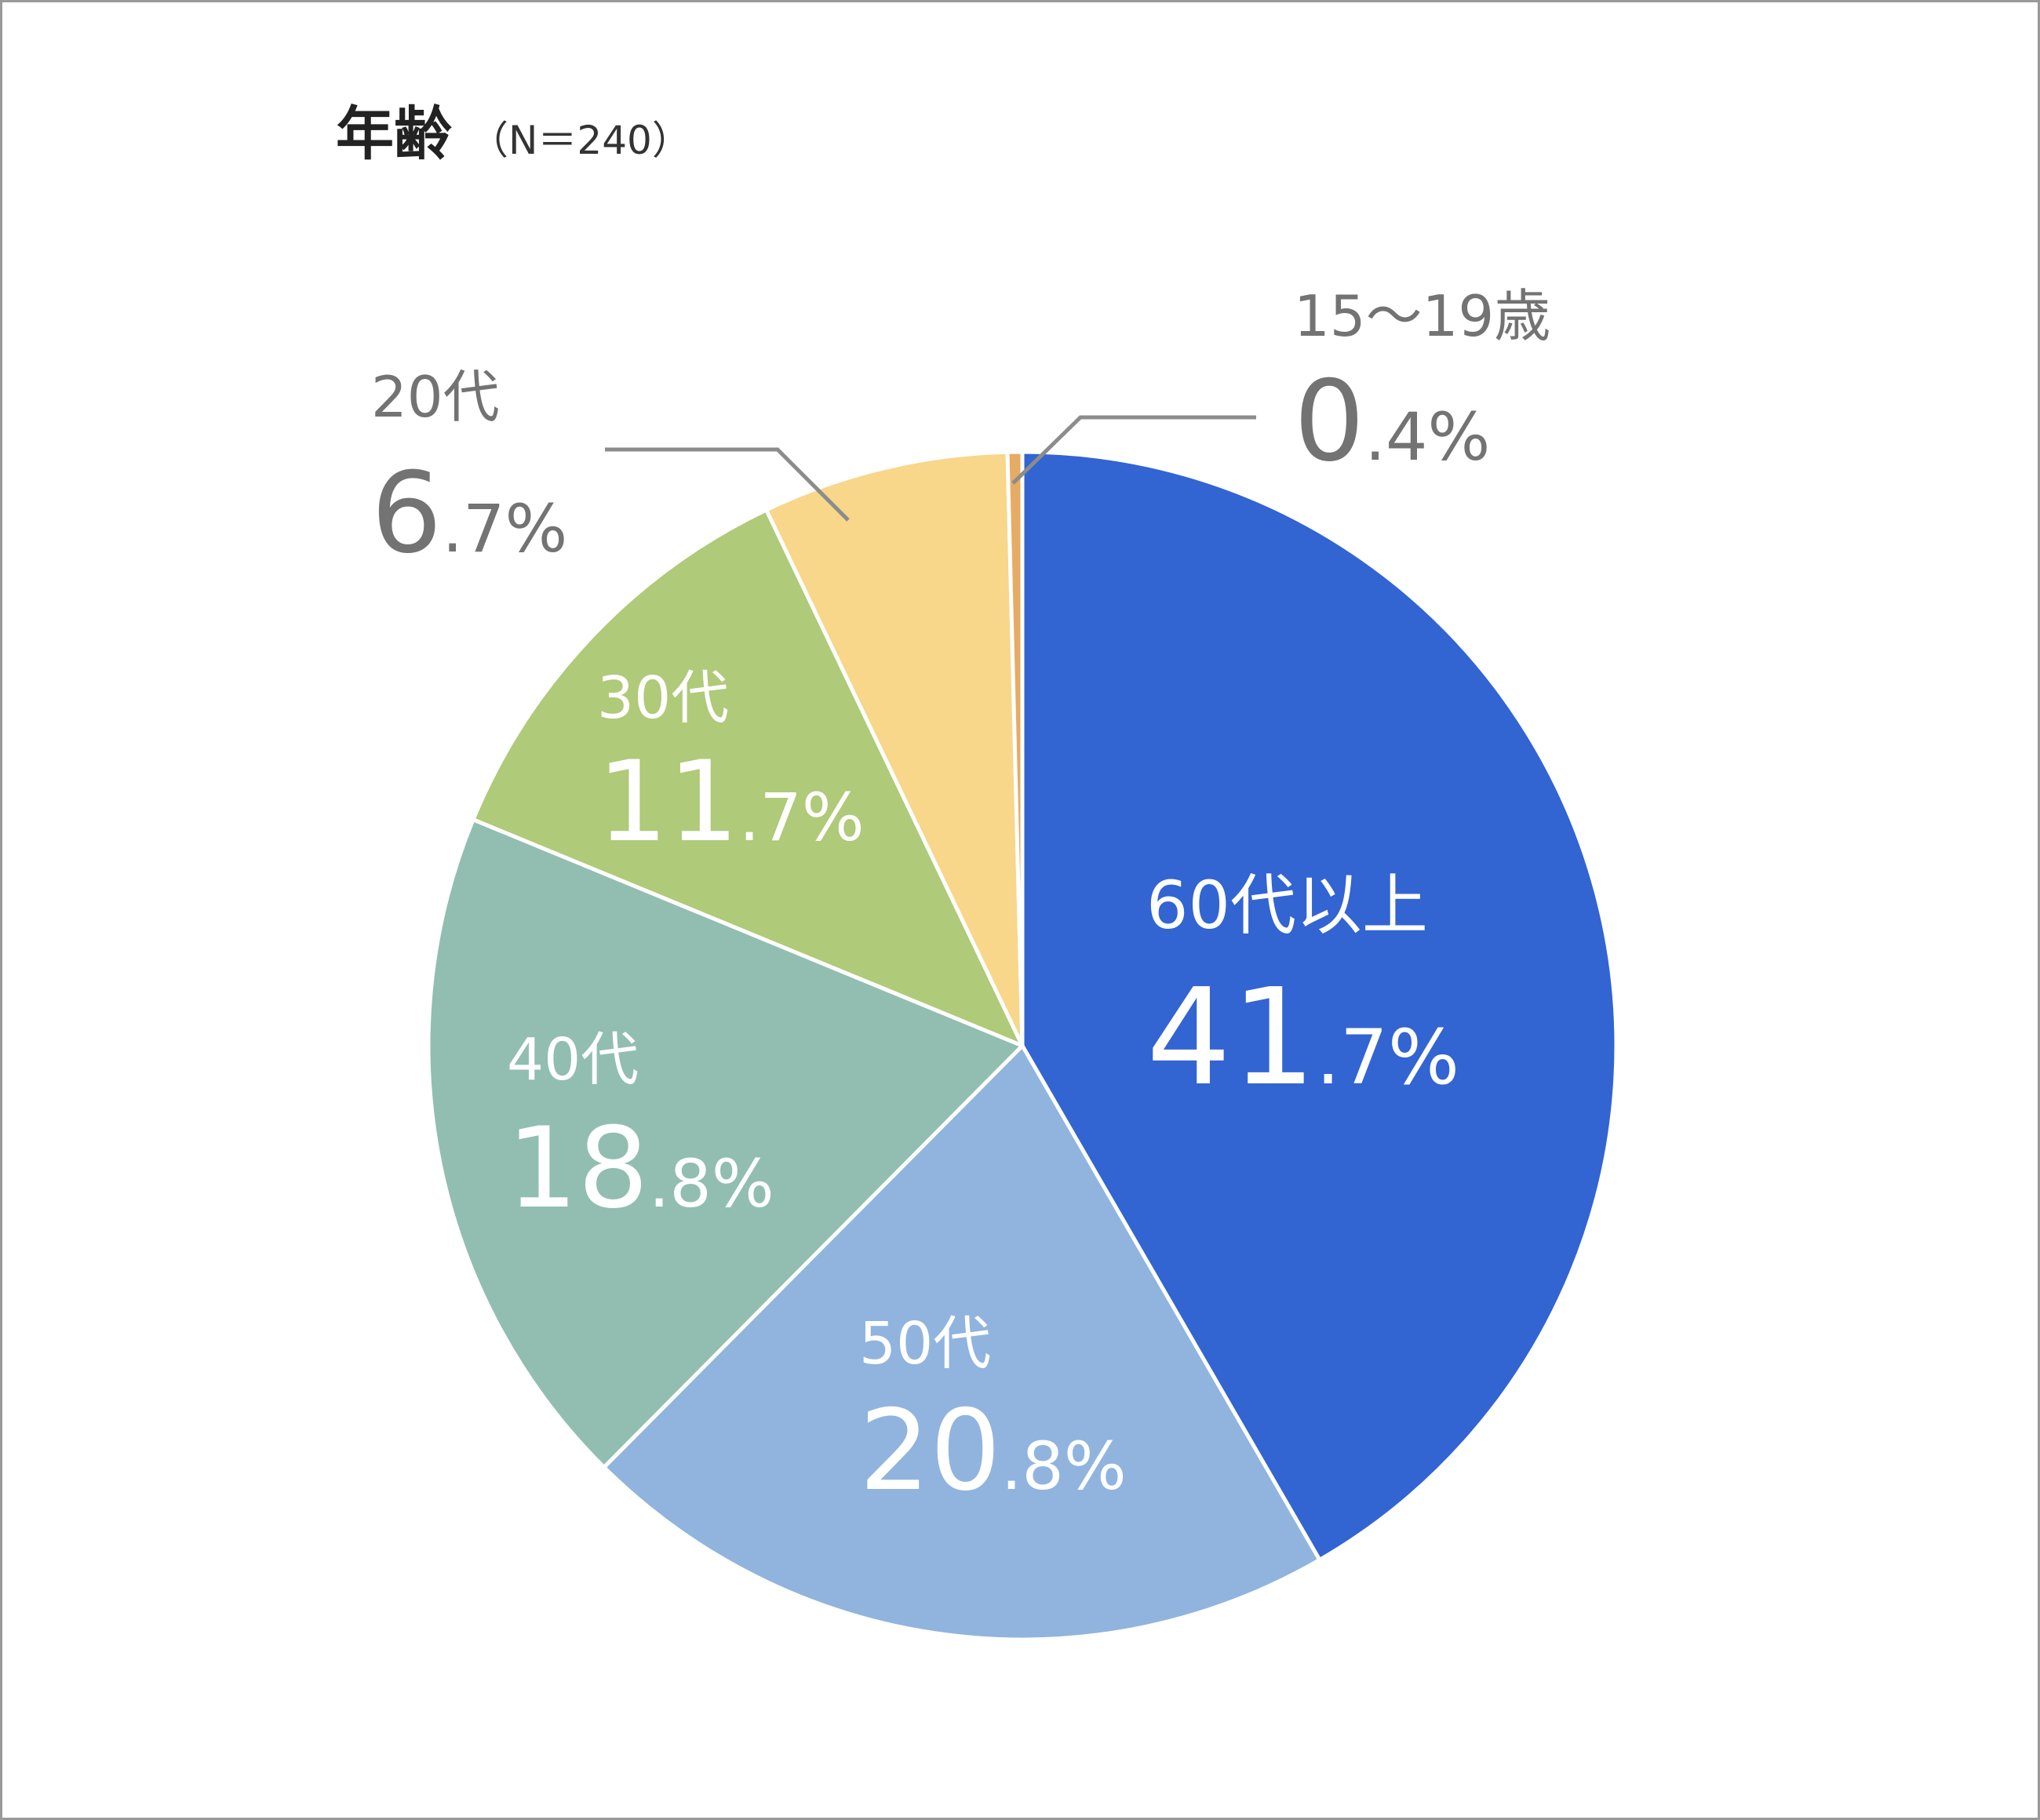 Image resolution: width=2040 pixels, height=1820 pixels. Describe the element at coordinates (394, 134) in the screenshot. I see `chart-title: 年齢` at that location.